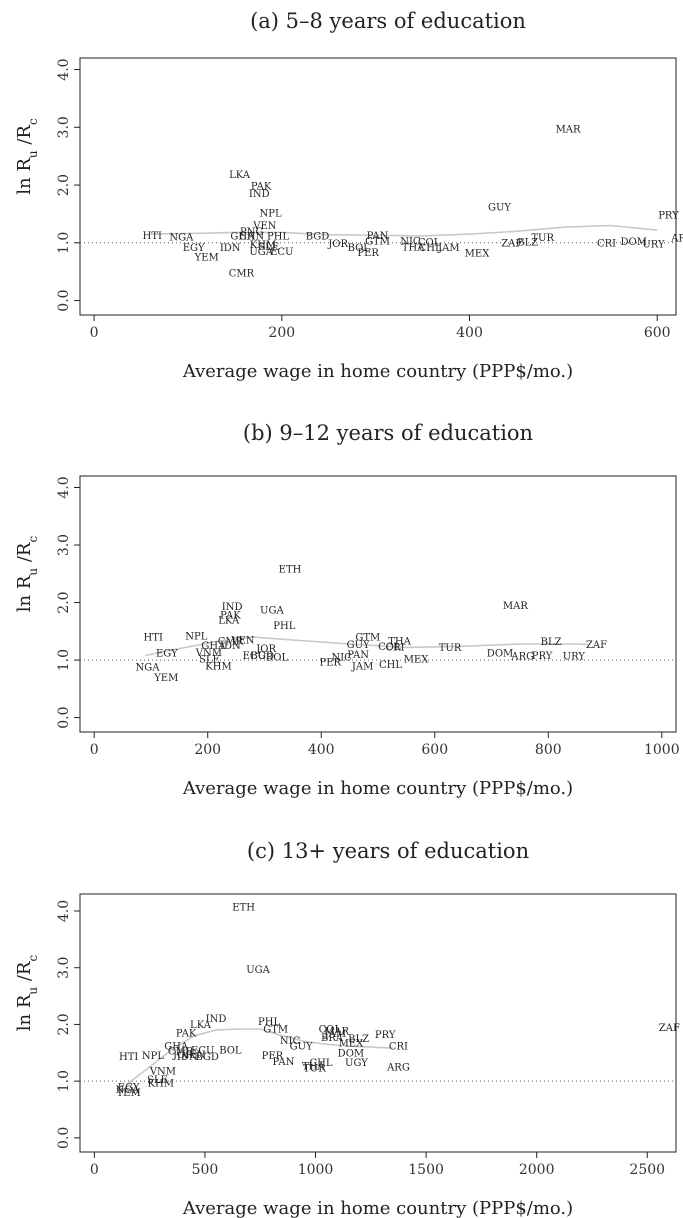 This screenshot has height=1218, width=683. What do you see at coordinates (33, 539) in the screenshot?
I see `y-axis-label-sub2: c` at bounding box center [33, 539].